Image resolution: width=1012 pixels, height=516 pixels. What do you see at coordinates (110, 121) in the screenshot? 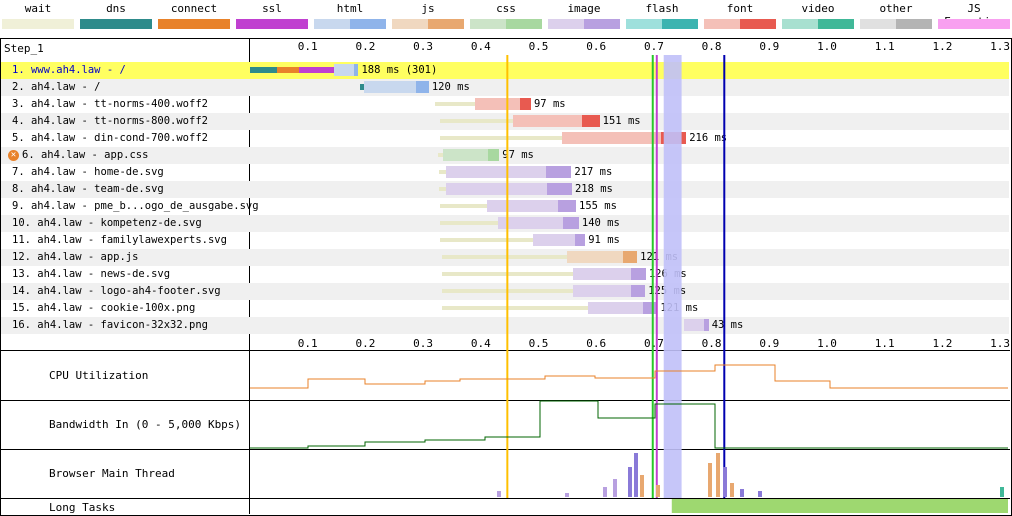
I see `request-label: 4. ah4.law - tt-norms-800.woff2` at bounding box center [110, 121].